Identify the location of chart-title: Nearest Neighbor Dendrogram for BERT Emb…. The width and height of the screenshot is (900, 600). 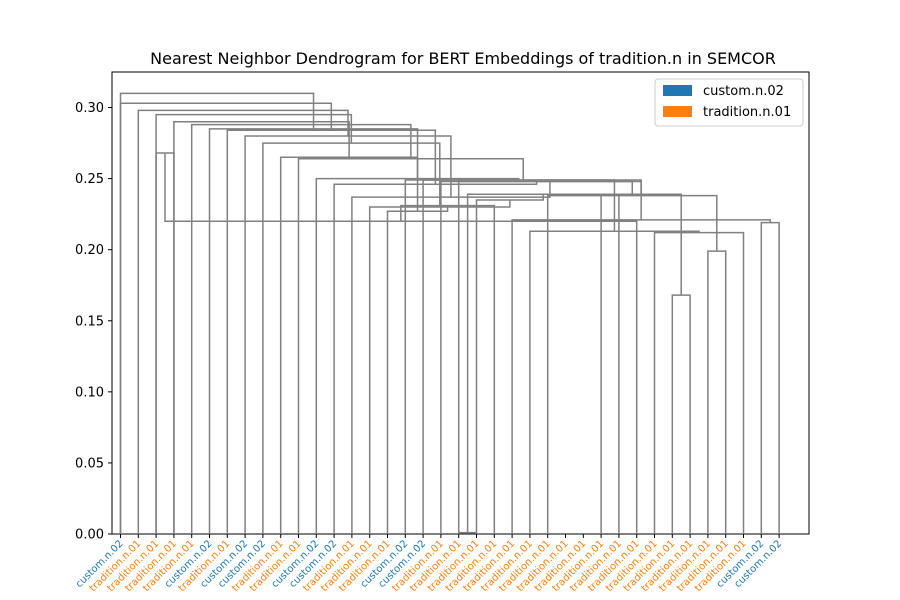
(463, 58).